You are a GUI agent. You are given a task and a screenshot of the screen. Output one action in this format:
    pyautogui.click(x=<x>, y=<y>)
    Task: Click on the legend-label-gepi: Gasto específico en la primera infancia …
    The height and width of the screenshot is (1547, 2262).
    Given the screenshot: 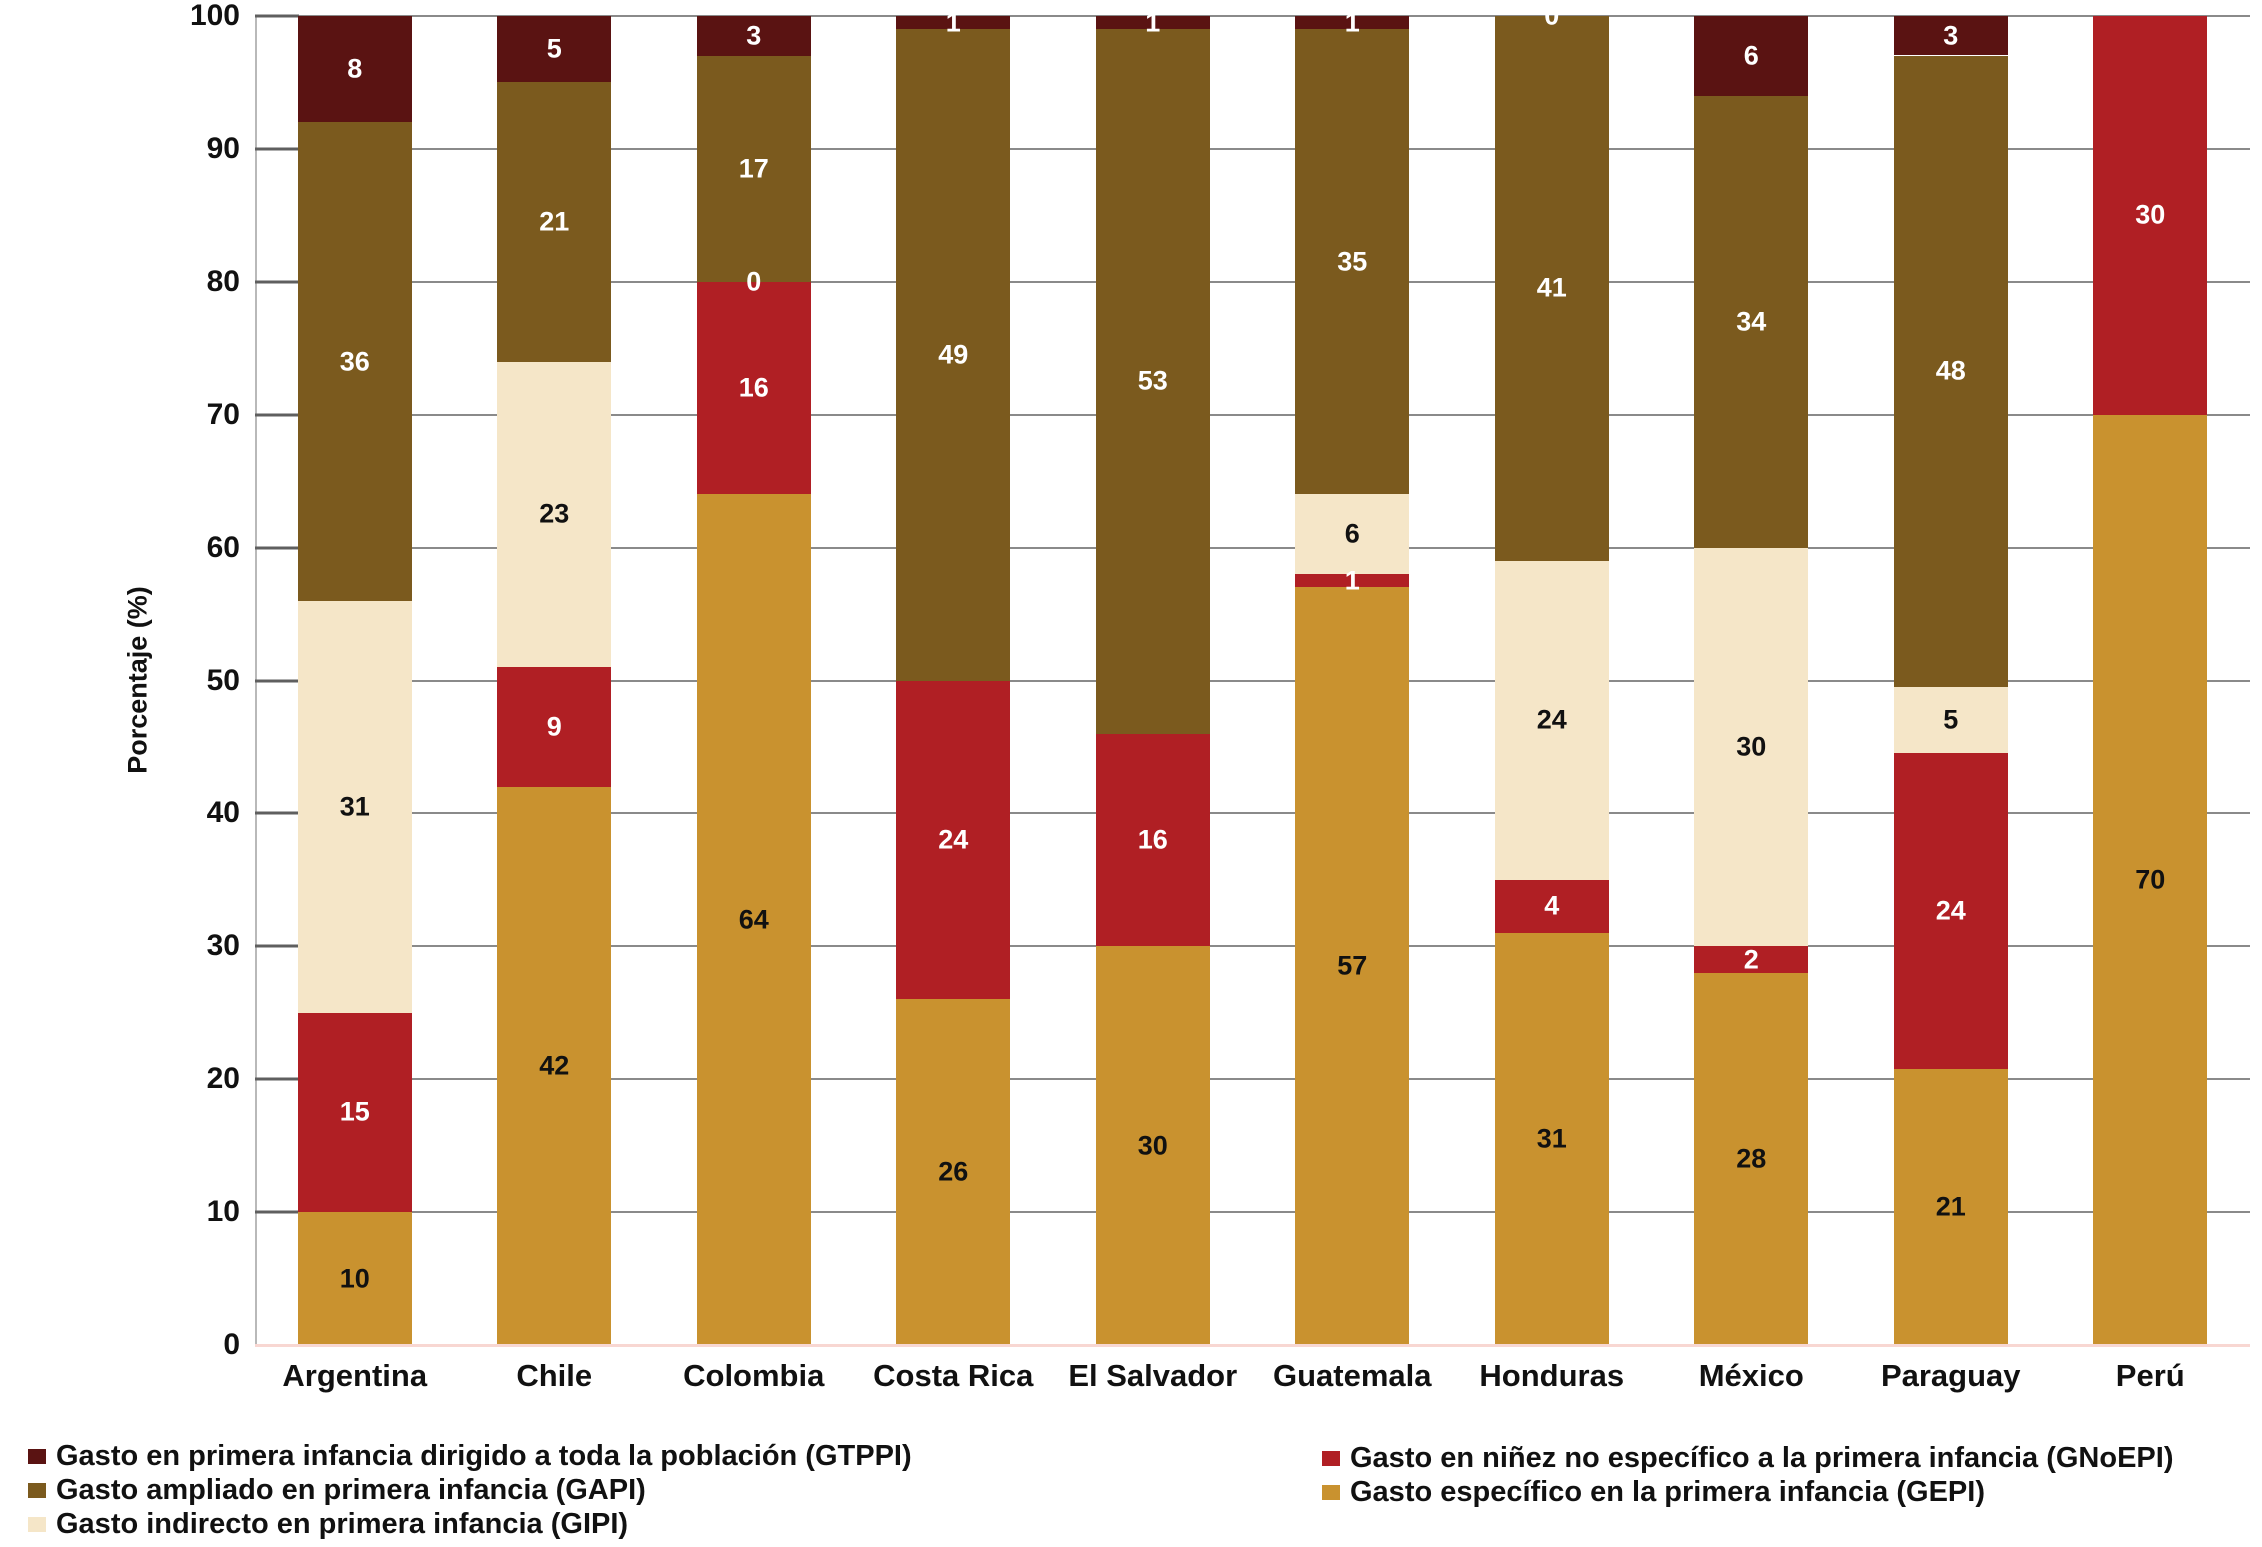 What is the action you would take?
    pyautogui.click(x=1667, y=1491)
    